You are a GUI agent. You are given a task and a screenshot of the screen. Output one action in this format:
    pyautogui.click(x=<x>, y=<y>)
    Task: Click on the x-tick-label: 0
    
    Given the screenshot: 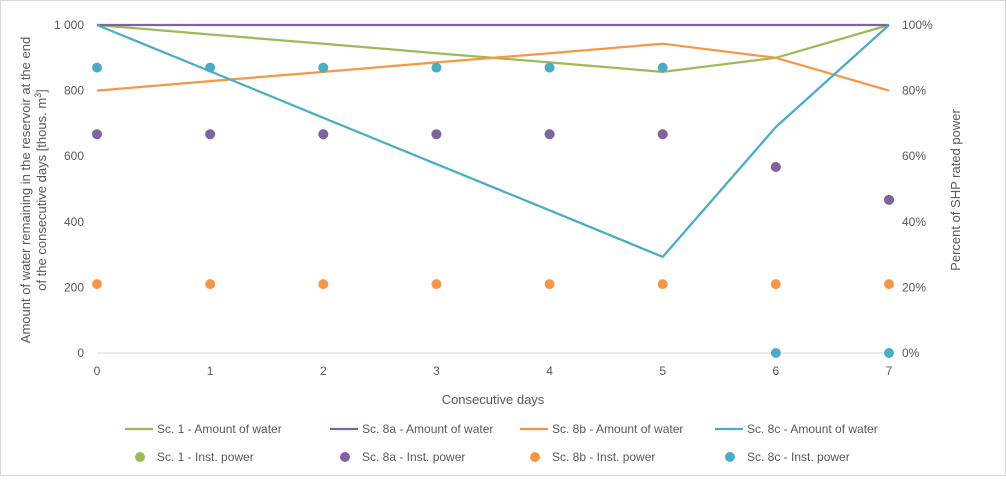 What is the action you would take?
    pyautogui.click(x=97, y=371)
    